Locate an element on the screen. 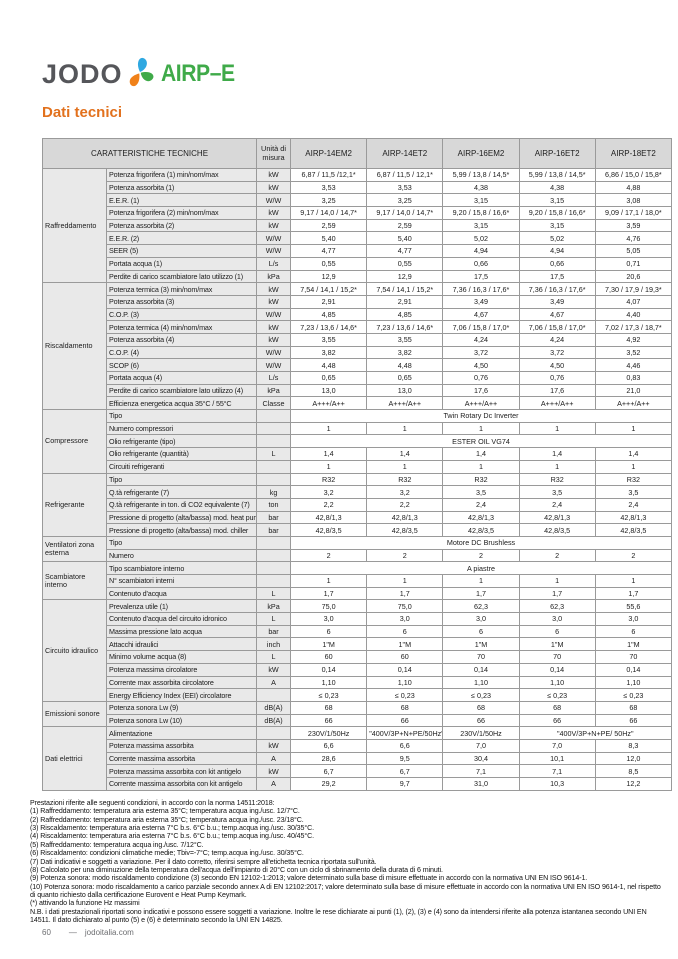 This screenshot has width=678, height=959. value-cell: 42,8/3,5 is located at coordinates (405, 530).